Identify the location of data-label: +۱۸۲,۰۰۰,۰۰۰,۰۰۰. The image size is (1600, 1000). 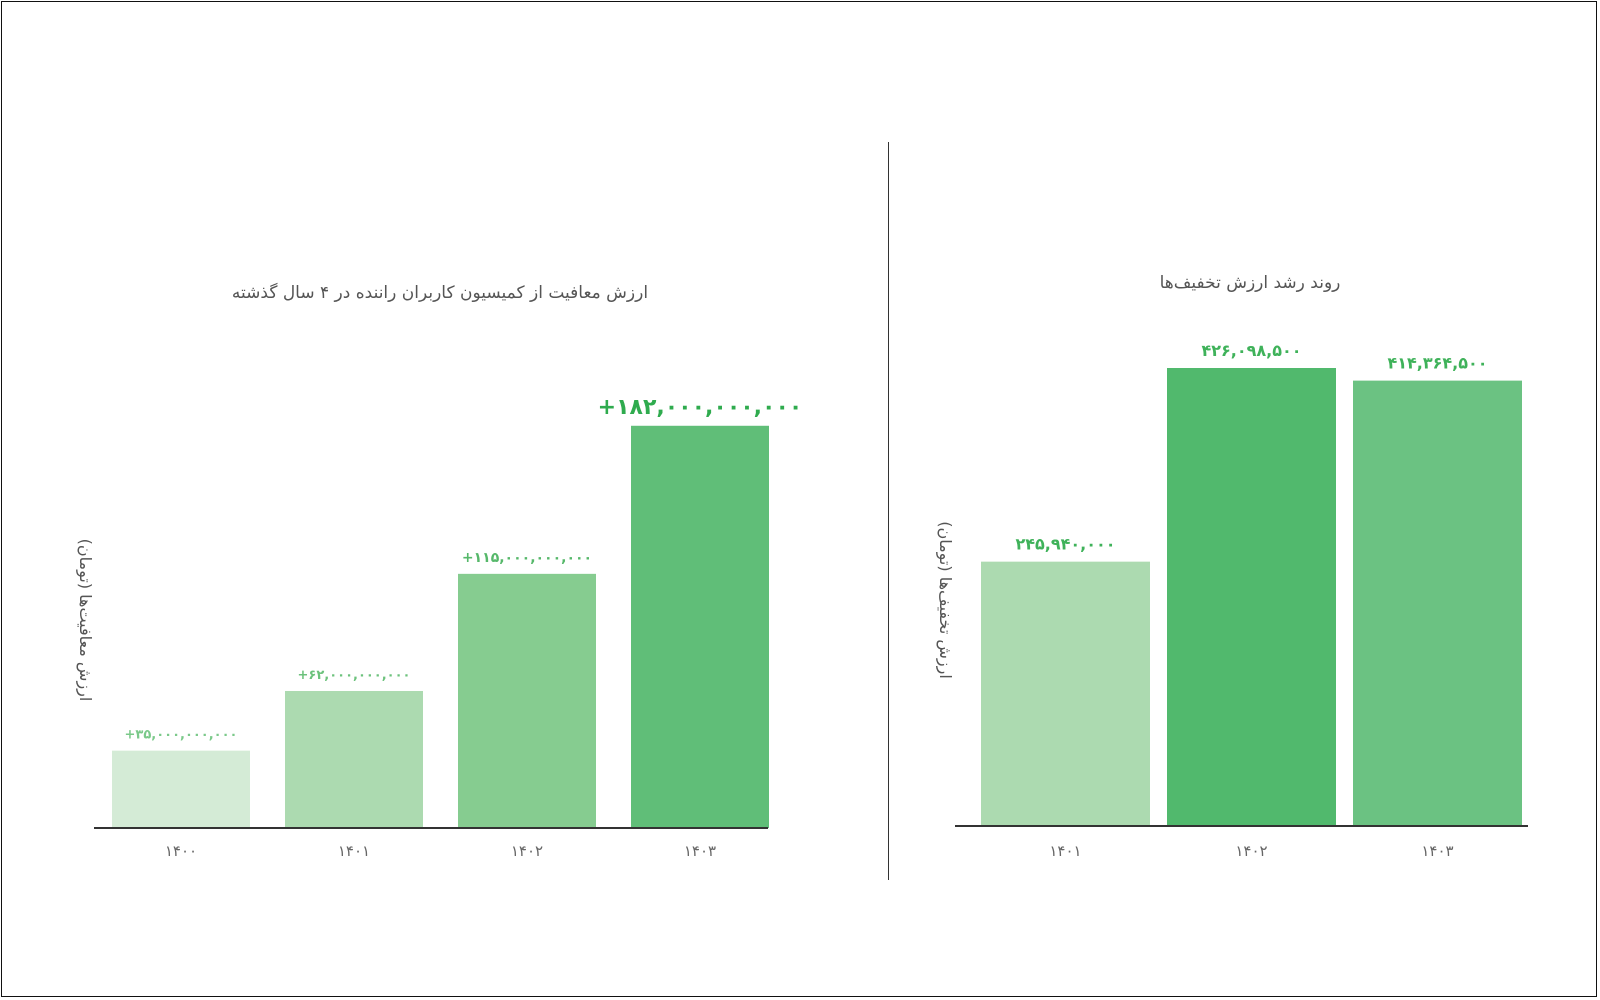
(700, 407).